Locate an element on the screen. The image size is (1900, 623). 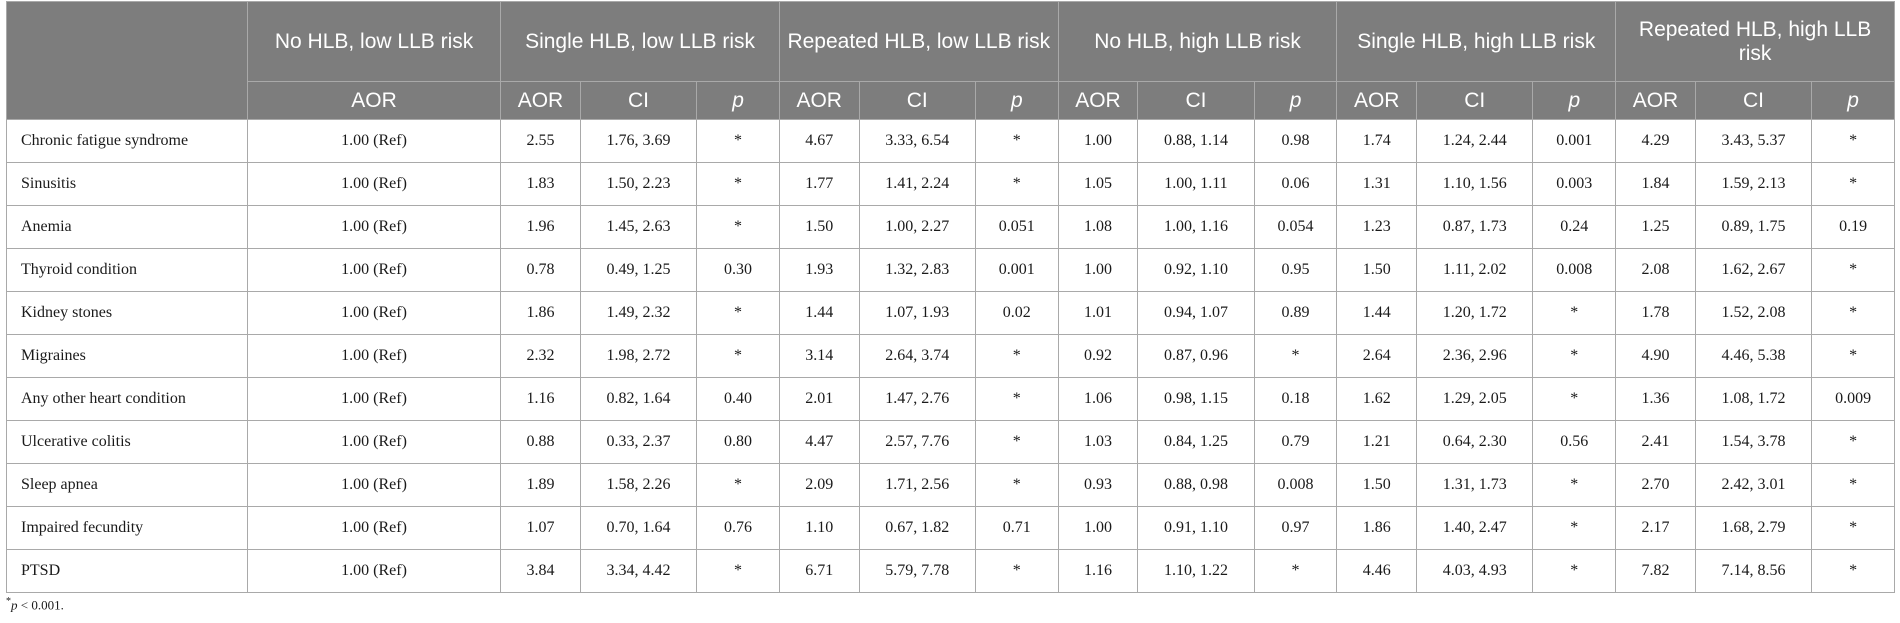
p-cell: 0.06 is located at coordinates (1295, 184).